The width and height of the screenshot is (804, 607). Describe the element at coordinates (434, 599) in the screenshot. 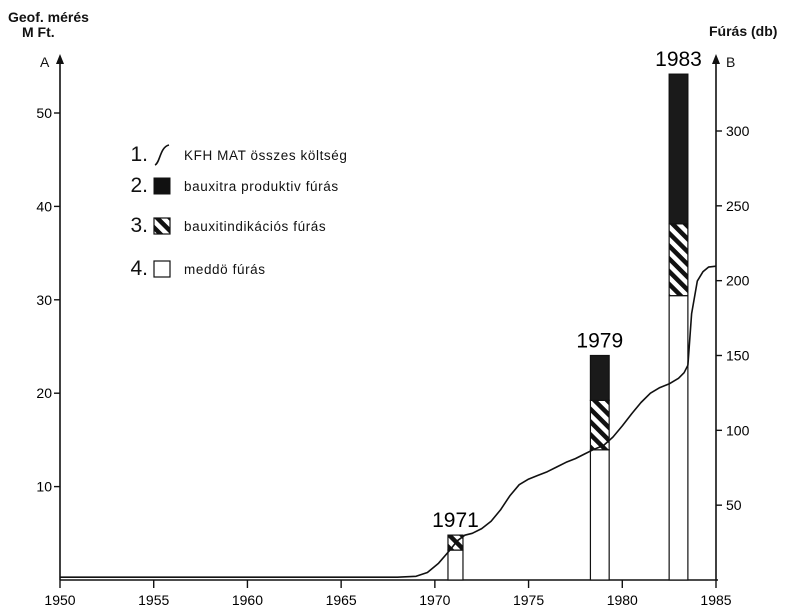

I see `x-tick-label: 1970` at that location.